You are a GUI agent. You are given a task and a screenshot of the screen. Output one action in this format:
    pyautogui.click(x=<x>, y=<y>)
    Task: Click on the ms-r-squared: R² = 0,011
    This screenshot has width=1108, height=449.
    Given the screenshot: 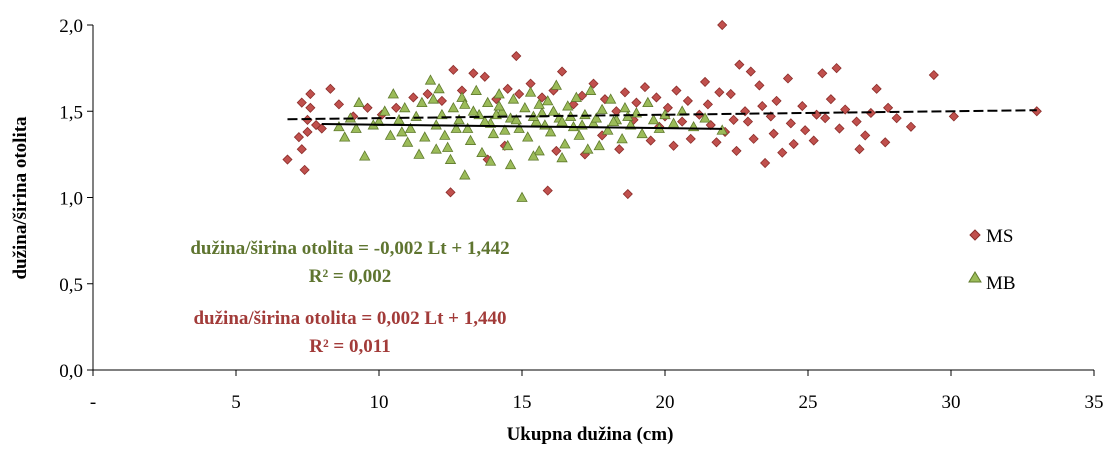 What is the action you would take?
    pyautogui.click(x=349, y=346)
    